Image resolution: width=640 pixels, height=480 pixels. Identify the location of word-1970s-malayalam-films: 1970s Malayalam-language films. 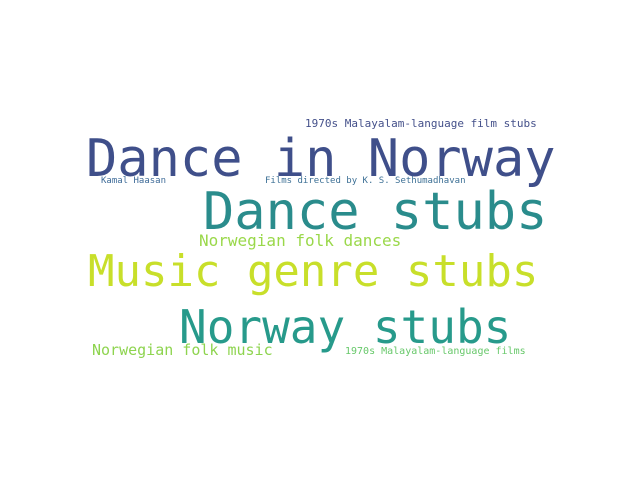
(435, 351).